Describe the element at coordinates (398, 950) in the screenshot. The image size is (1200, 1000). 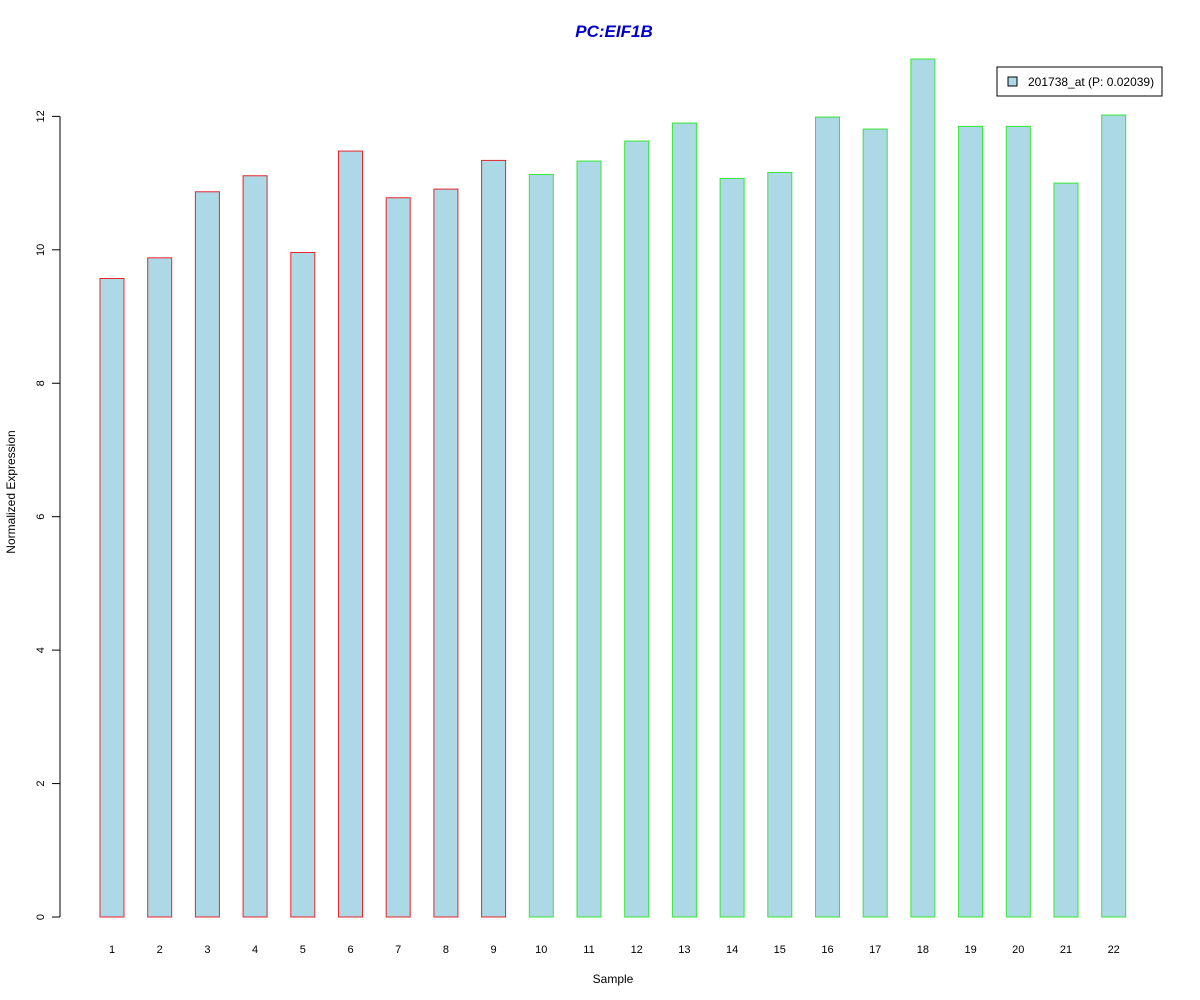
I see `x-tick-label: 7` at that location.